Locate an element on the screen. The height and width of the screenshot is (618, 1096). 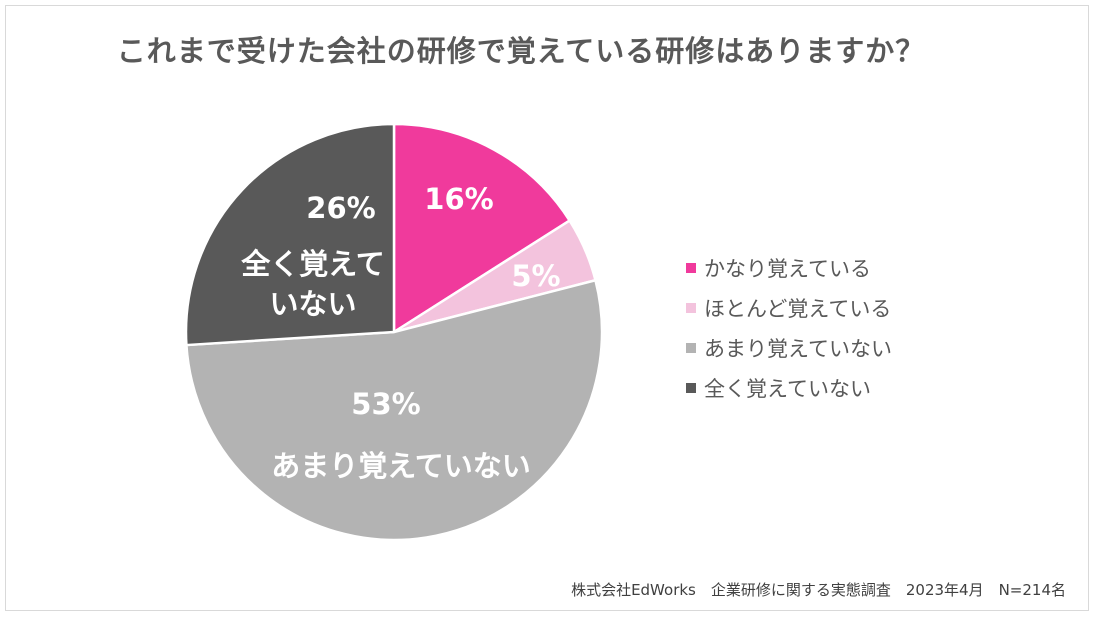
slice-value-label-1: 5% is located at coordinates (535, 276).